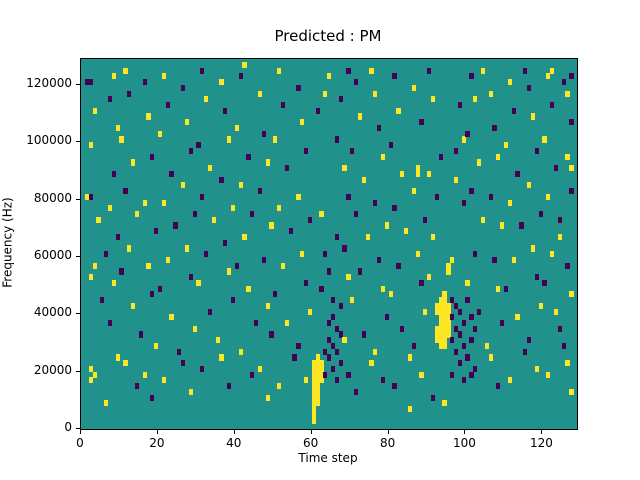  Describe the element at coordinates (464, 443) in the screenshot. I see `x-tick-label: 100` at that location.